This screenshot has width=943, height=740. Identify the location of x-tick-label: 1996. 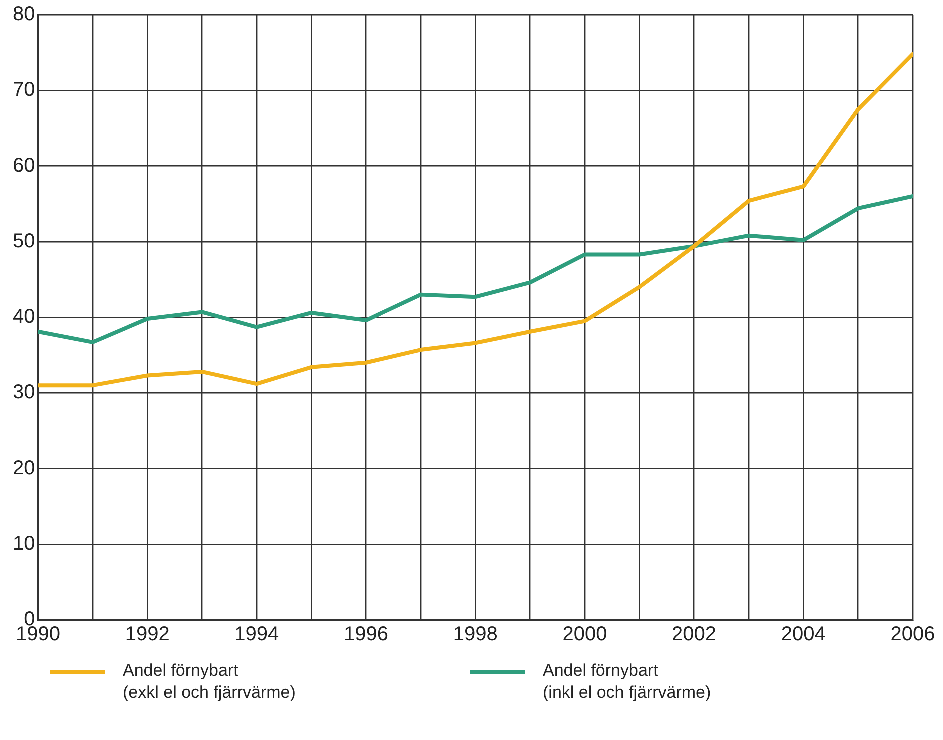
(366, 635).